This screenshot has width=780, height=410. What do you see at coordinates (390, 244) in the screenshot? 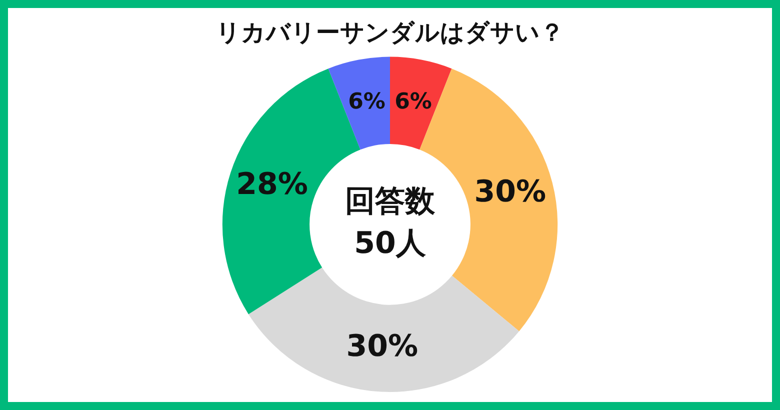
I see `text: 50人` at bounding box center [390, 244].